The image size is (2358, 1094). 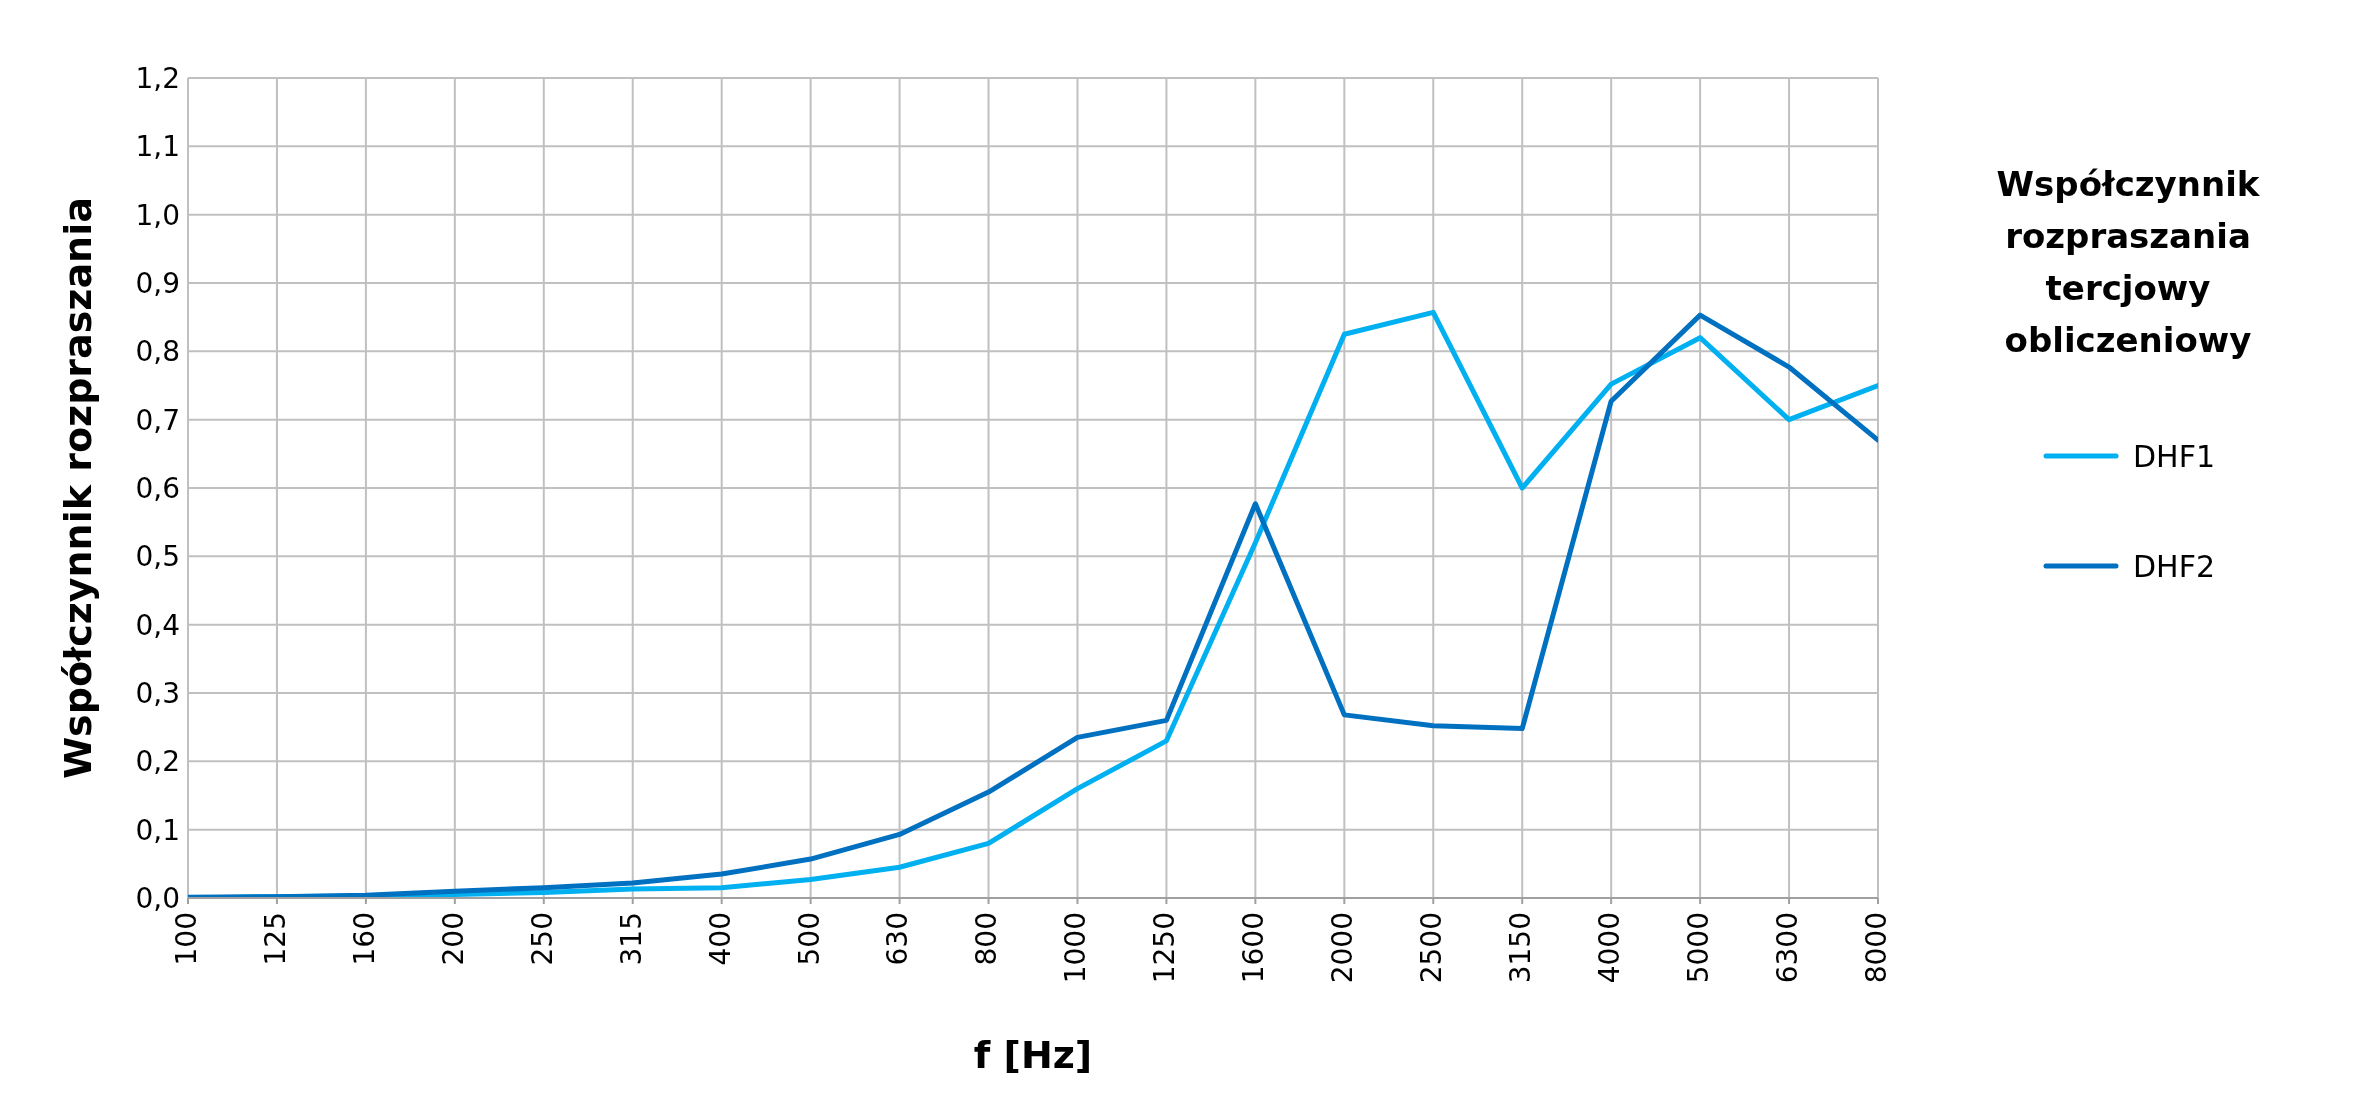 I want to click on x-tick-label: 630, so click(x=898, y=939).